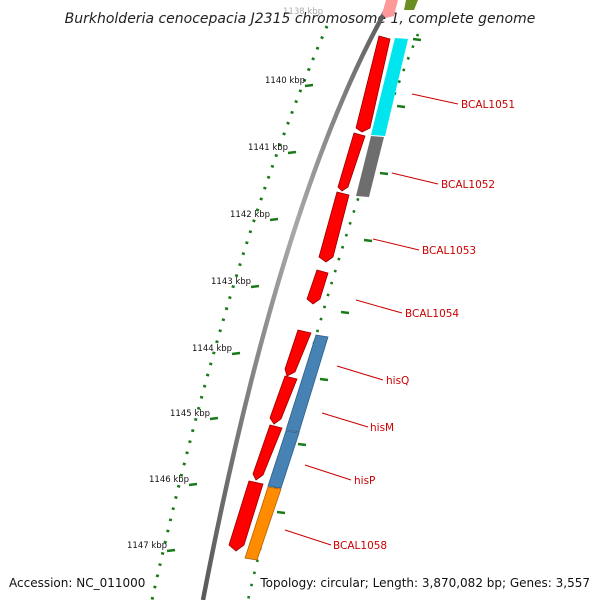 Image resolution: width=600 pixels, height=600 pixels. Describe the element at coordinates (190, 414) in the screenshot. I see `ruler-label: 1145 kbp` at that location.